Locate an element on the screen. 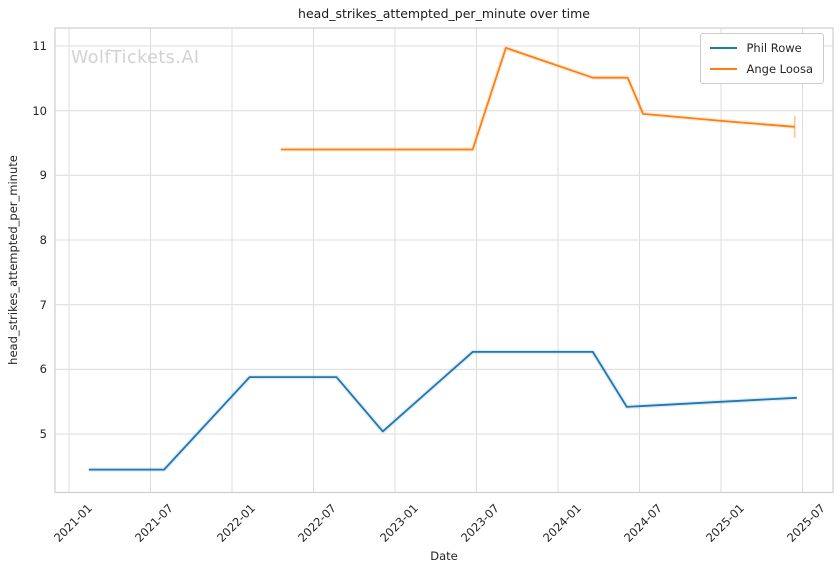 The image size is (840, 575). series-line-ange-loosa is located at coordinates (537, 99).